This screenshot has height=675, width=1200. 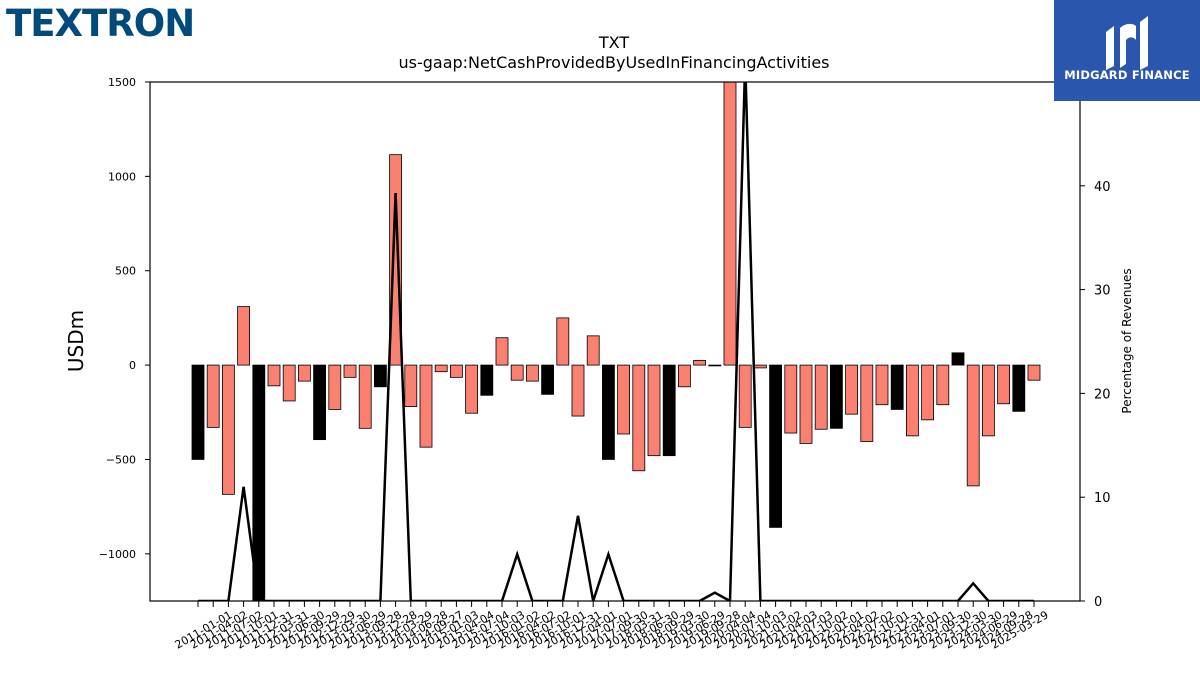 I want to click on y-tick-label: −1000, so click(x=117, y=554).